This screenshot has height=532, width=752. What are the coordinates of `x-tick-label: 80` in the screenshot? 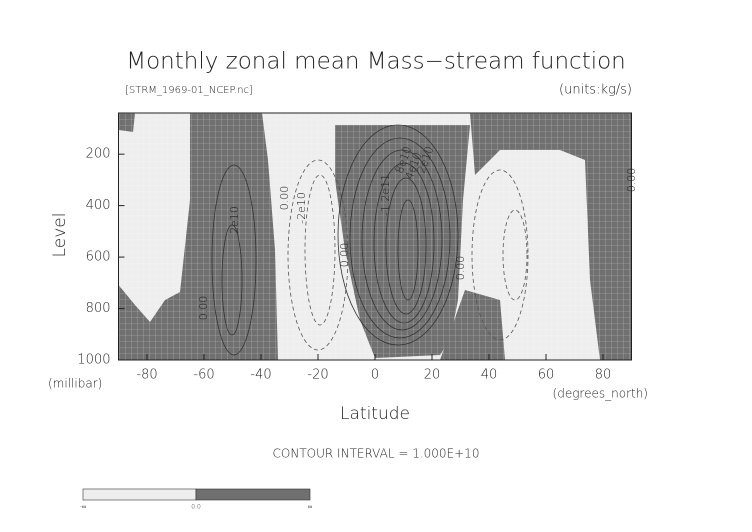 It's located at (603, 375).